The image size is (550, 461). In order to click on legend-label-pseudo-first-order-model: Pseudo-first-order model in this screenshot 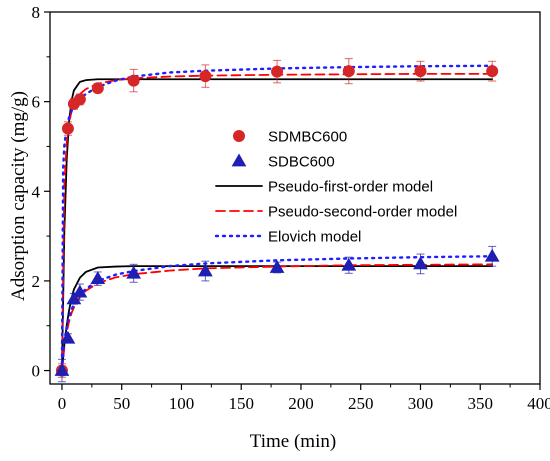, I will do `click(350, 187)`.